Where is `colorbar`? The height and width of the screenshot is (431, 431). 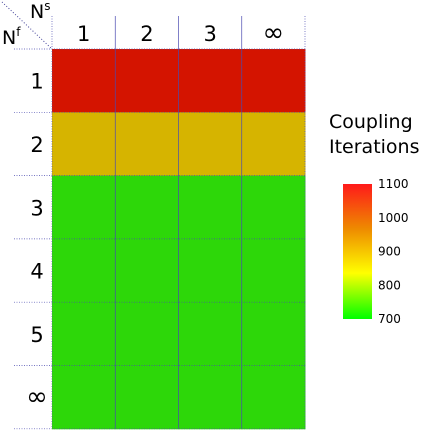 colorbar is located at coordinates (357, 251).